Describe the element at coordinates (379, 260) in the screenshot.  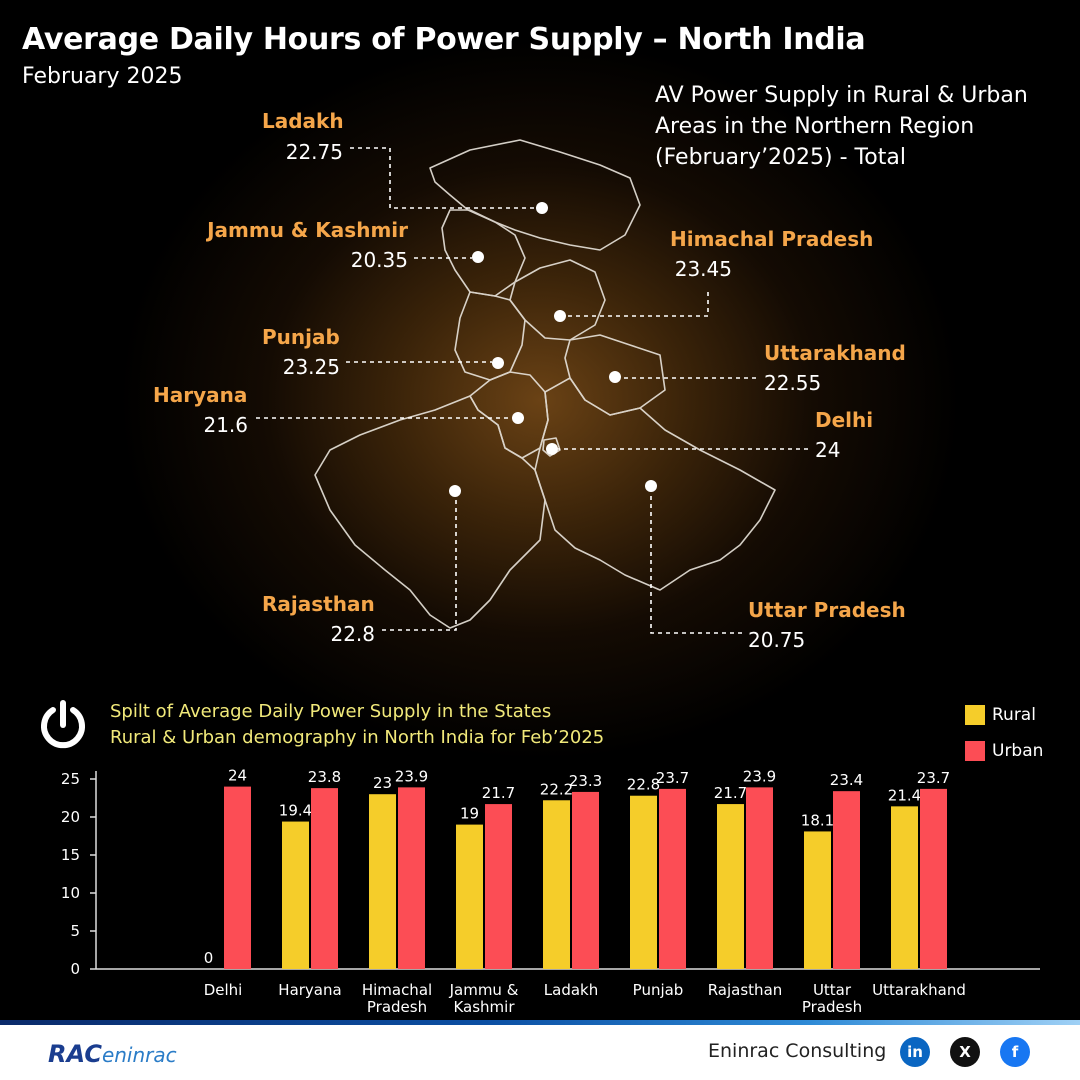
I see `state-value-jammu-kashmir: 20.35` at that location.